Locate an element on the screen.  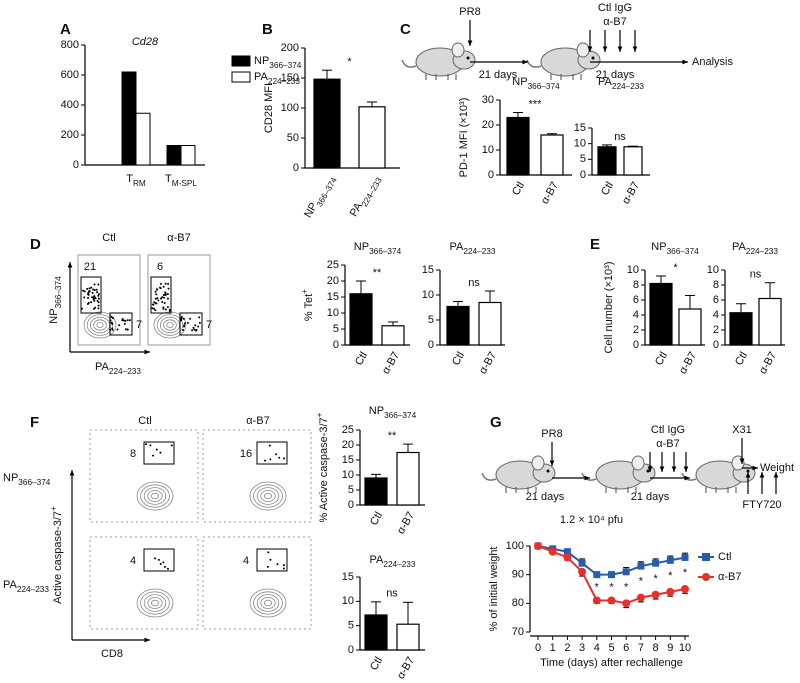
significance: *** is located at coordinates (536, 104).